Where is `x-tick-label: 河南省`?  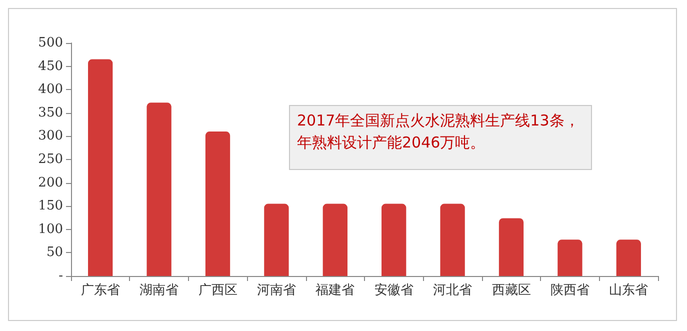
x-tick-label: 河南省 is located at coordinates (276, 290).